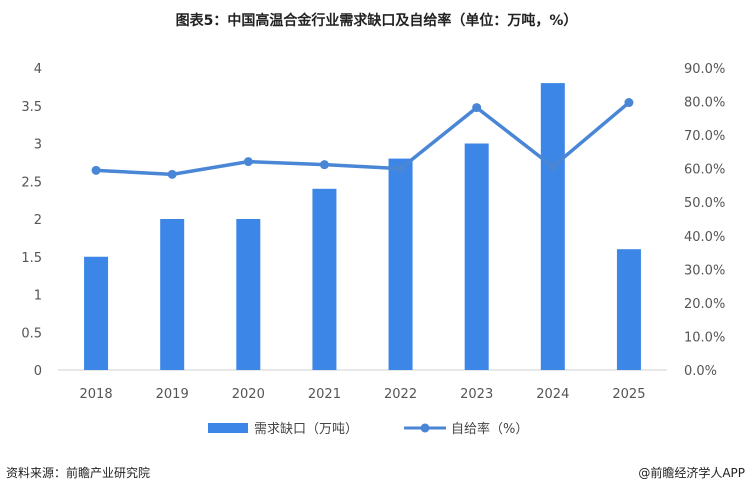 This screenshot has width=753, height=492. What do you see at coordinates (368, 429) in the screenshot?
I see `legend: 需求缺口（万吨） 自给率（%）` at bounding box center [368, 429].